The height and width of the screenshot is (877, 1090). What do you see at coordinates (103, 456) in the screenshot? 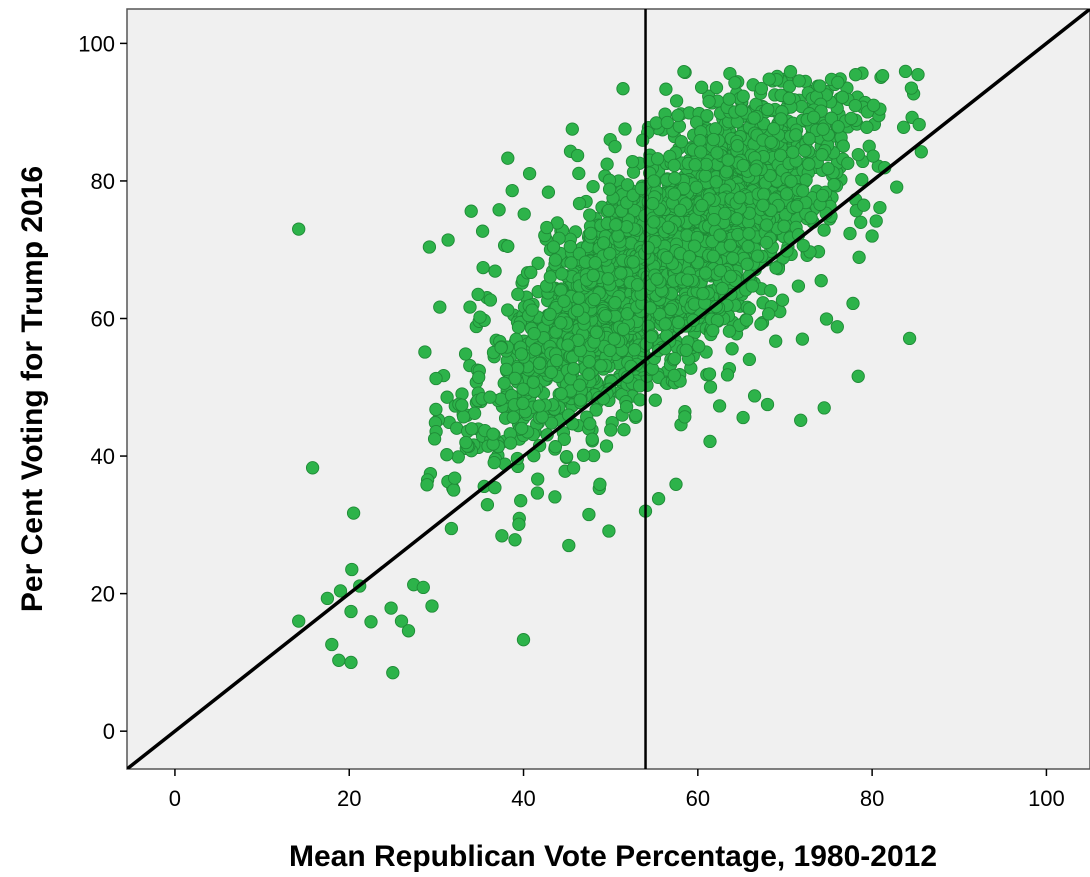
I see `y-tick-label: 40` at bounding box center [103, 456].